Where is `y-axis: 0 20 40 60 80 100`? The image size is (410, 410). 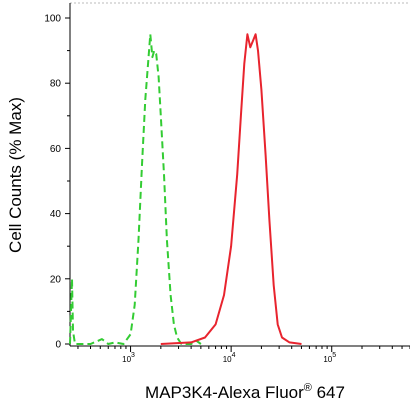
y-axis: 0 20 40 60 80 100 is located at coordinates (57, 182).